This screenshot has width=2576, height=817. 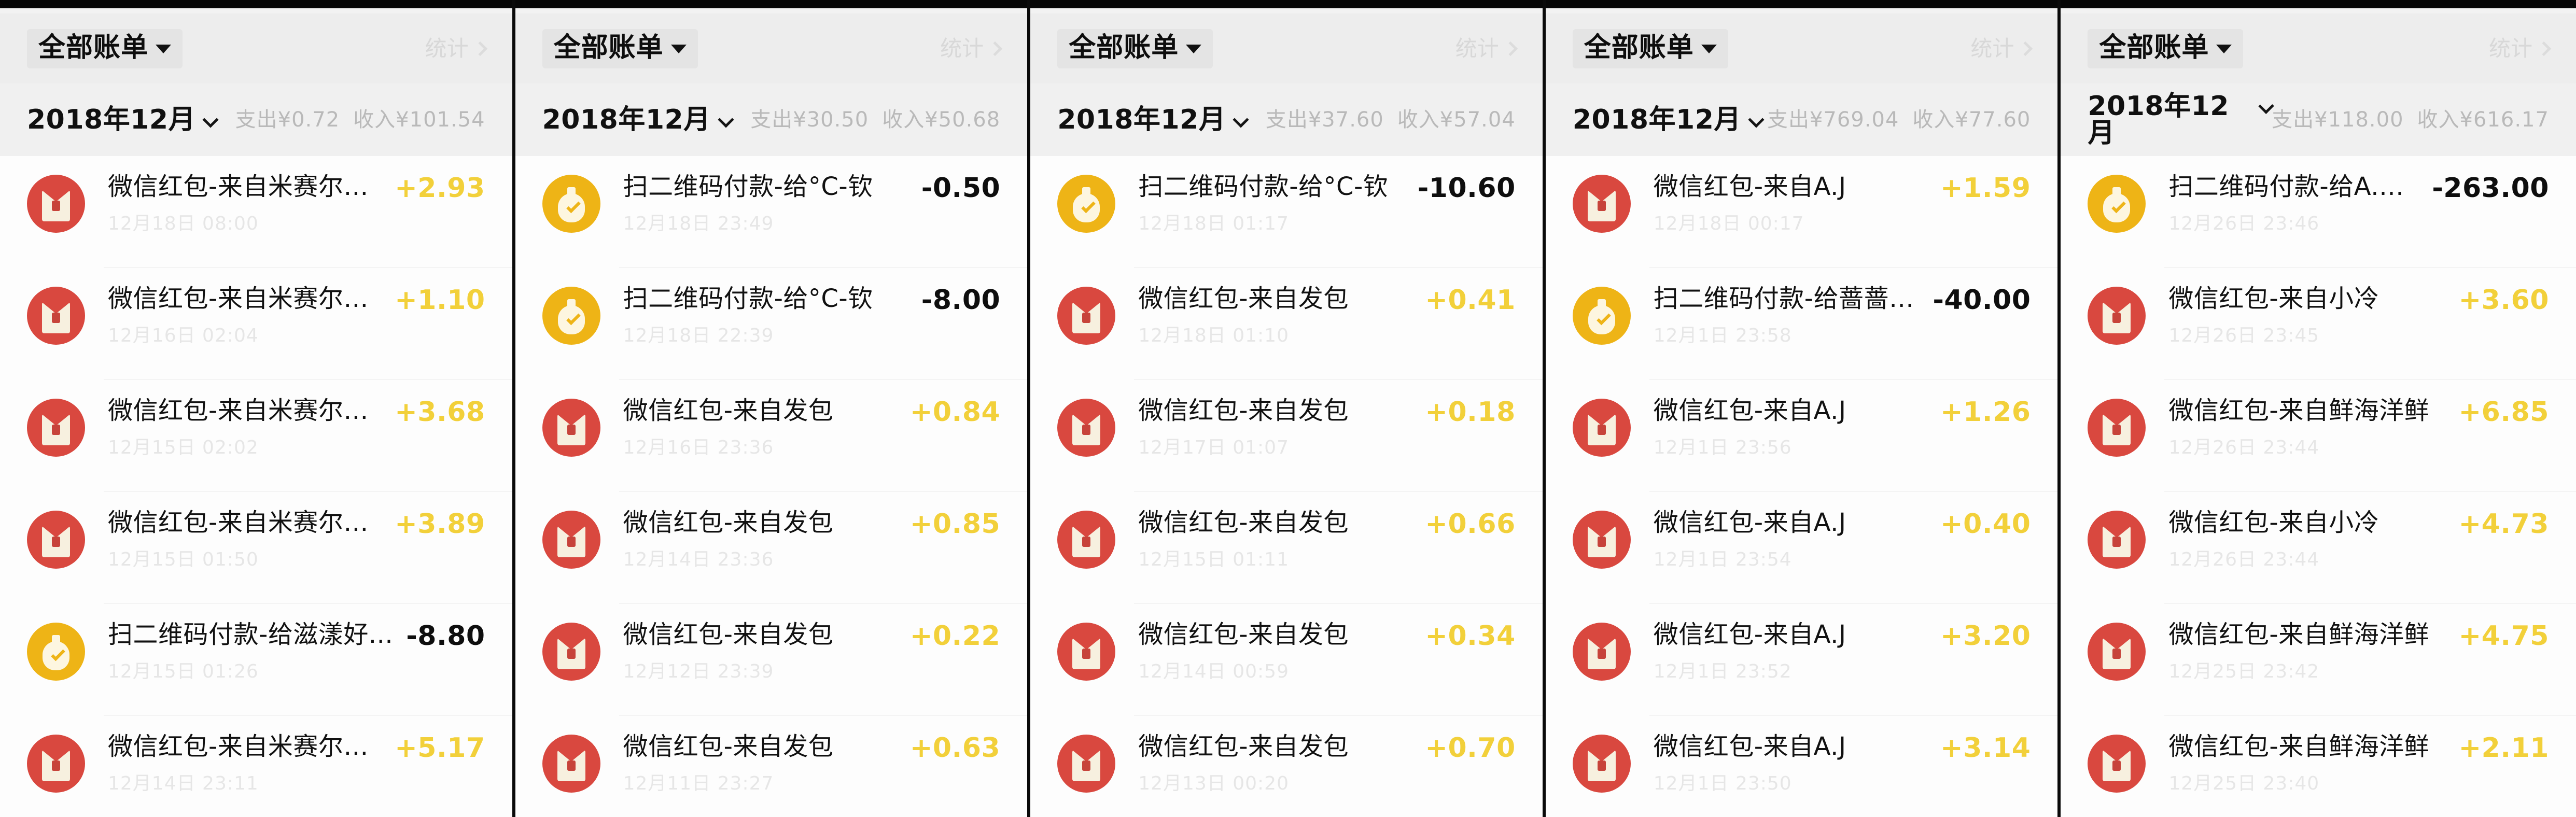 What do you see at coordinates (1276, 314) in the screenshot?
I see `transaction-details: 微信红包-来自发包 12月18日 01:10` at bounding box center [1276, 314].